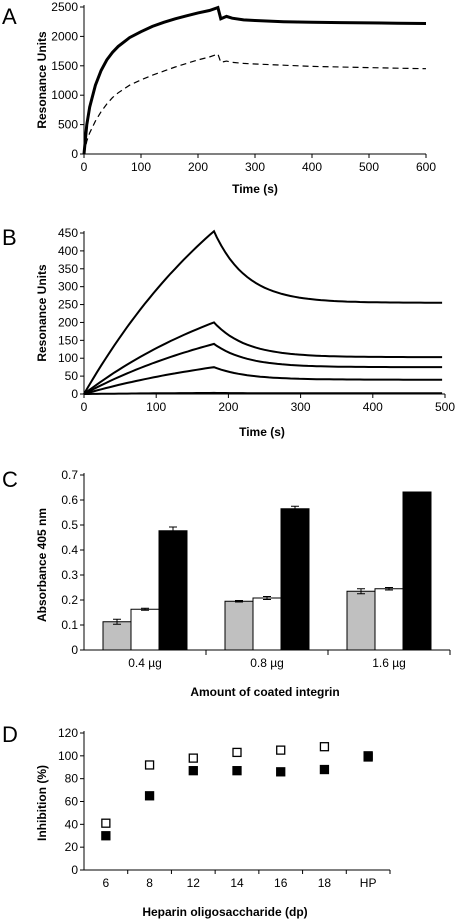 The height and width of the screenshot is (920, 474). What do you see at coordinates (301, 407) in the screenshot?
I see `panel-b-x-tick-label: 300` at bounding box center [301, 407].